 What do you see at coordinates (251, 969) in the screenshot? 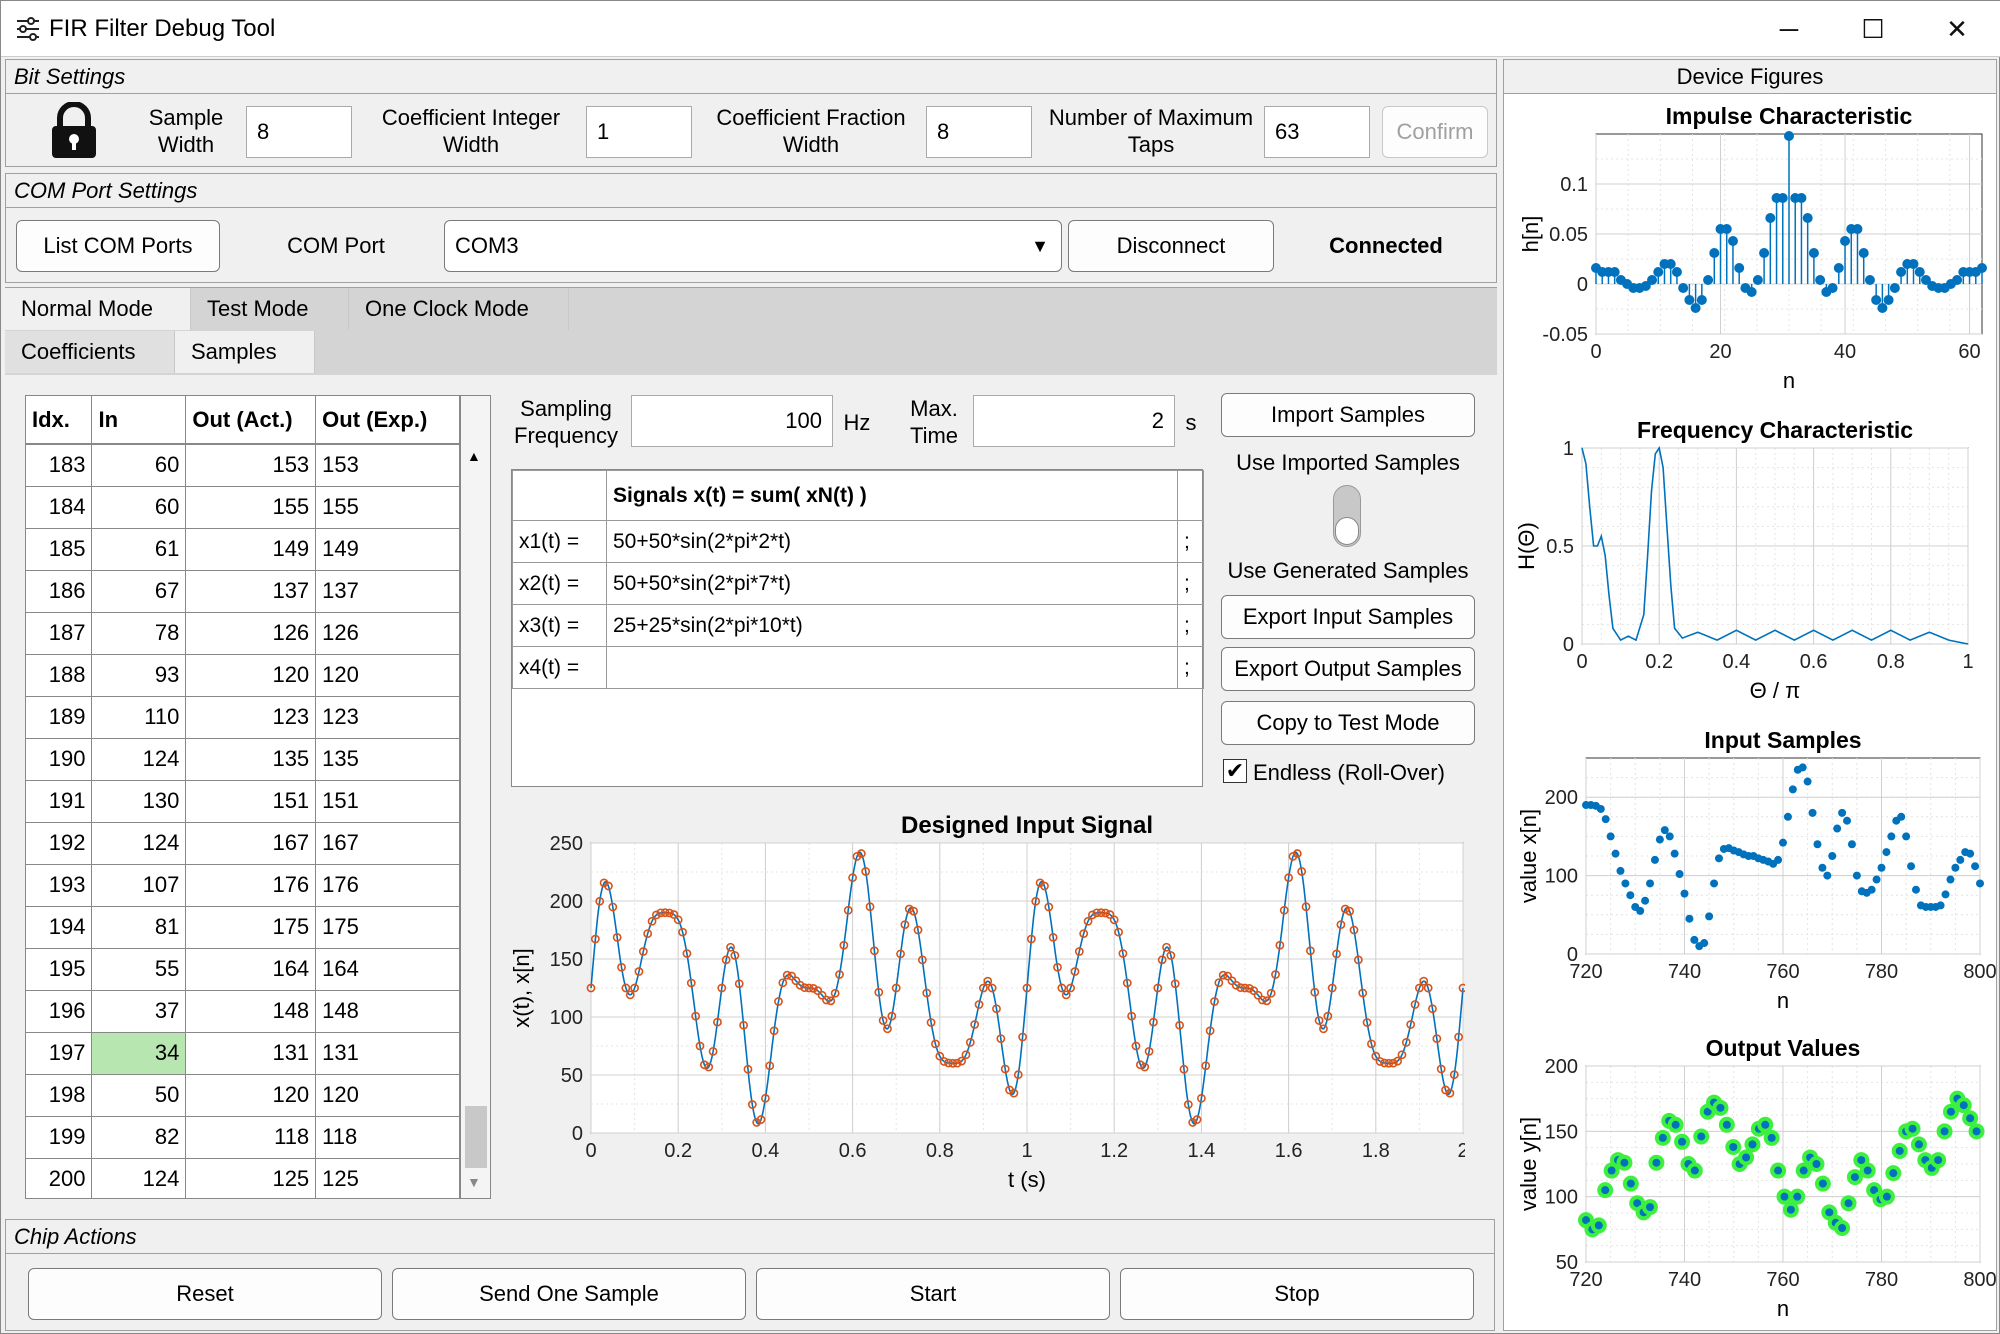
I see `cell-out-act: 164` at bounding box center [251, 969].